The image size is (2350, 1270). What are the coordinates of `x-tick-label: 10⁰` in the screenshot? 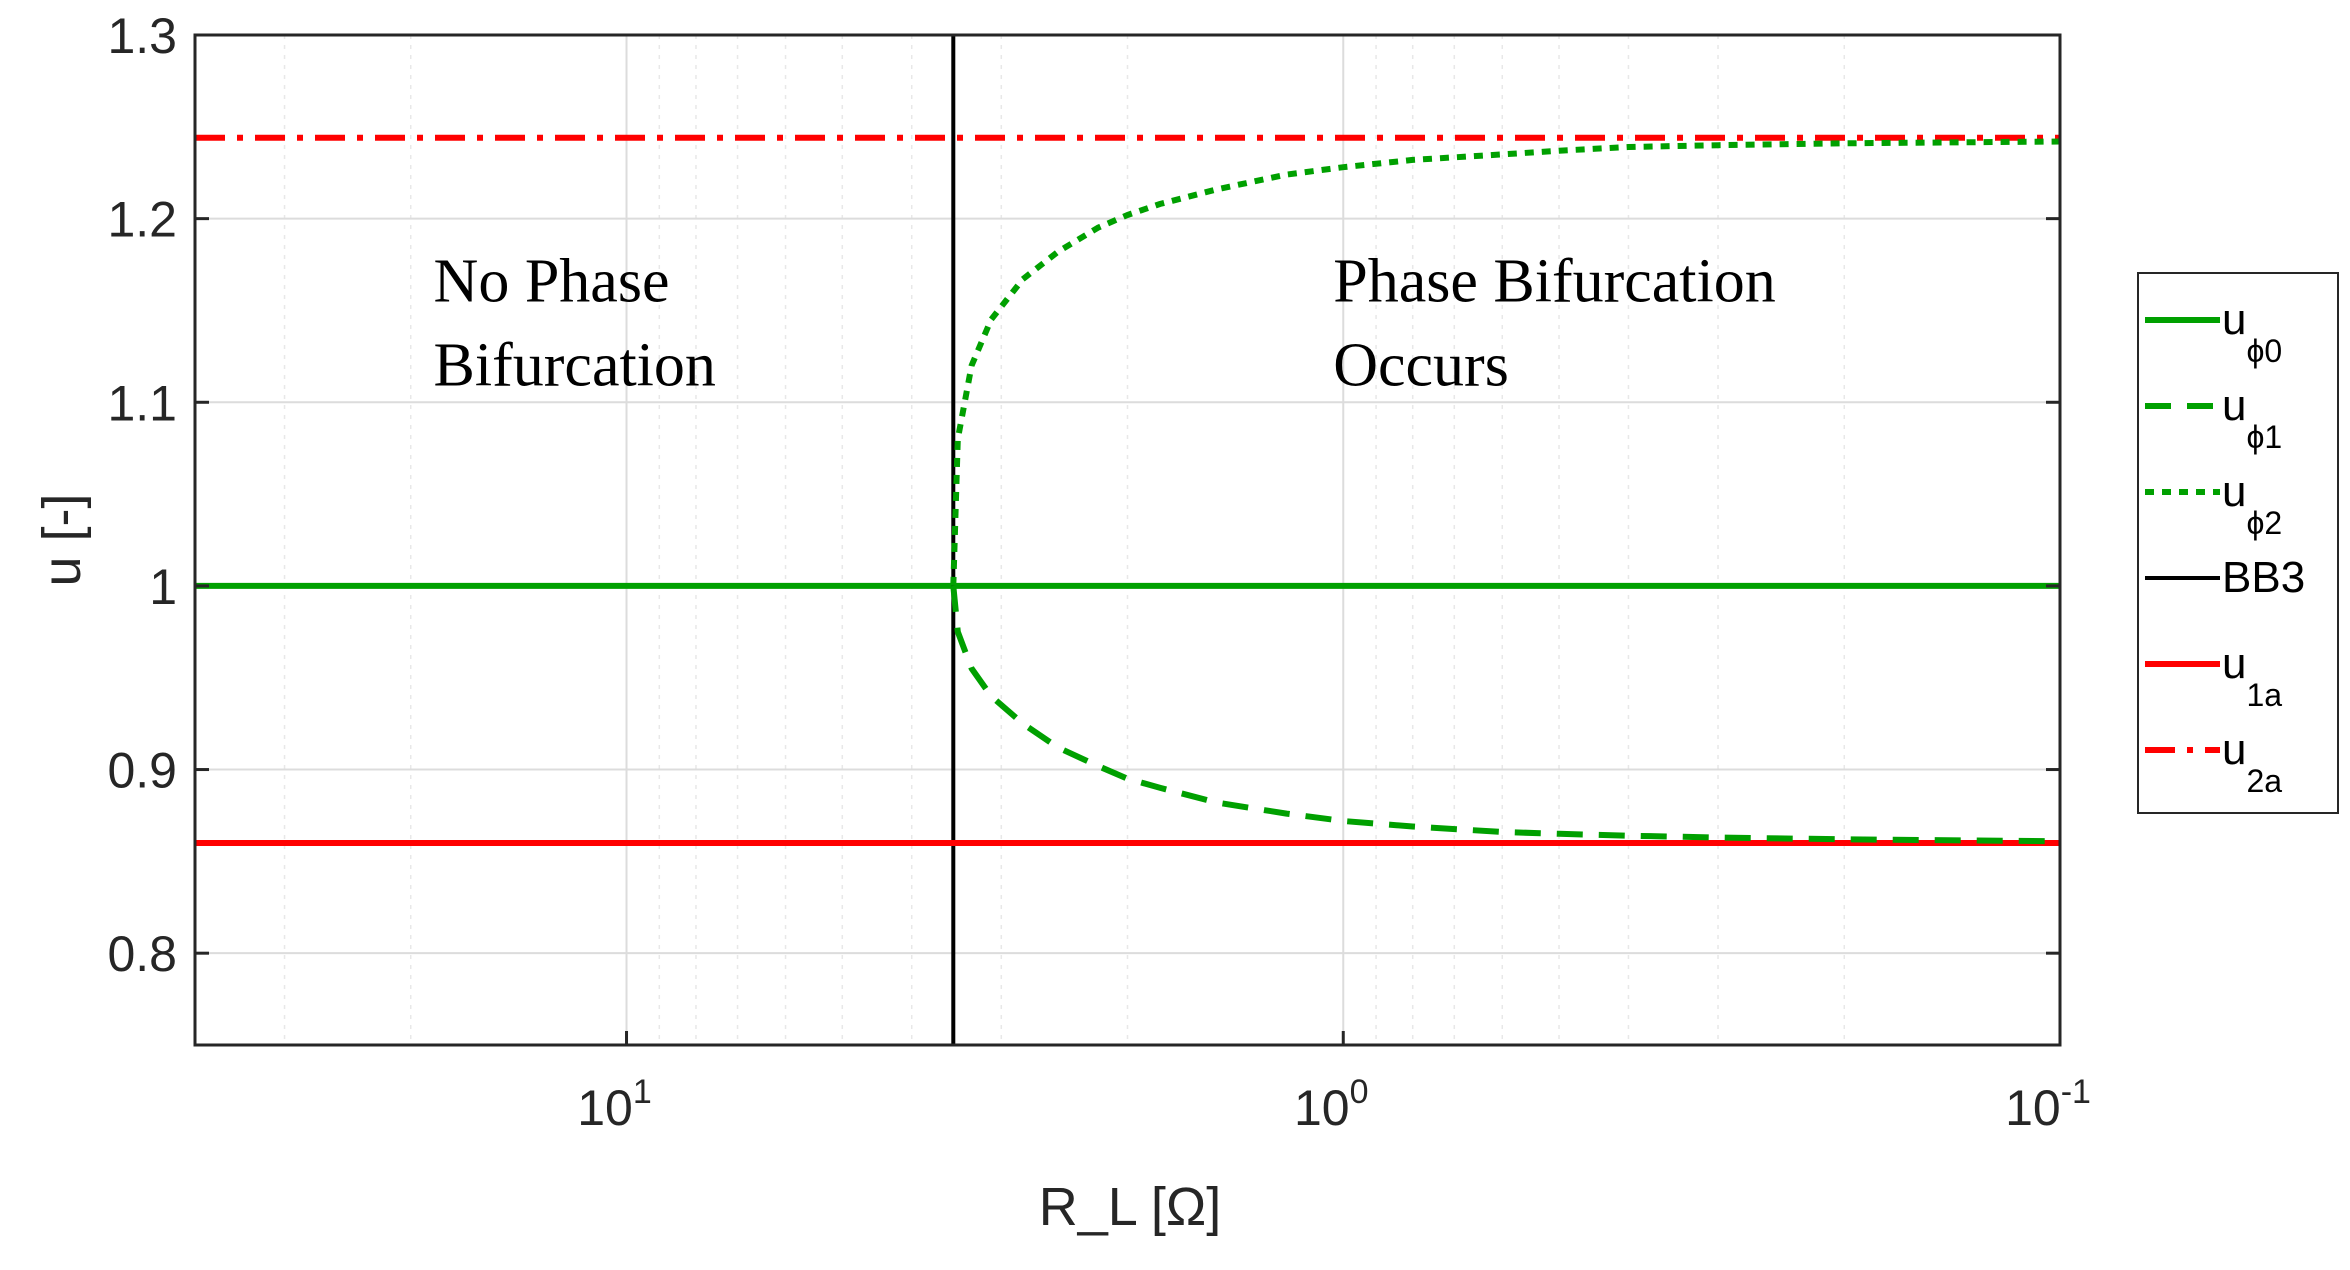 It's located at (1331, 1104).